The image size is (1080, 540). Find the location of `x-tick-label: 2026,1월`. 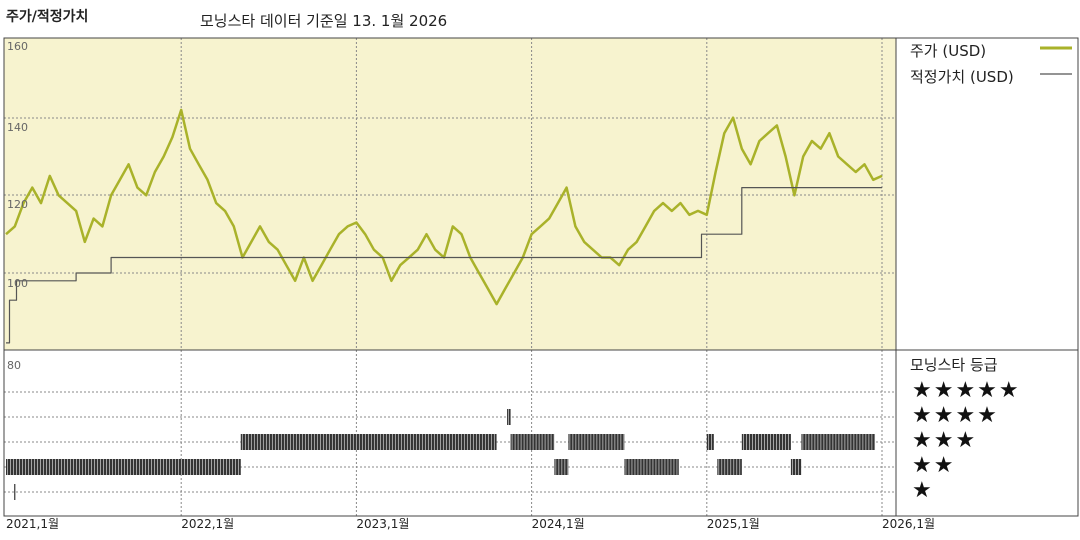

x-tick-label: 2026,1월 is located at coordinates (908, 524).